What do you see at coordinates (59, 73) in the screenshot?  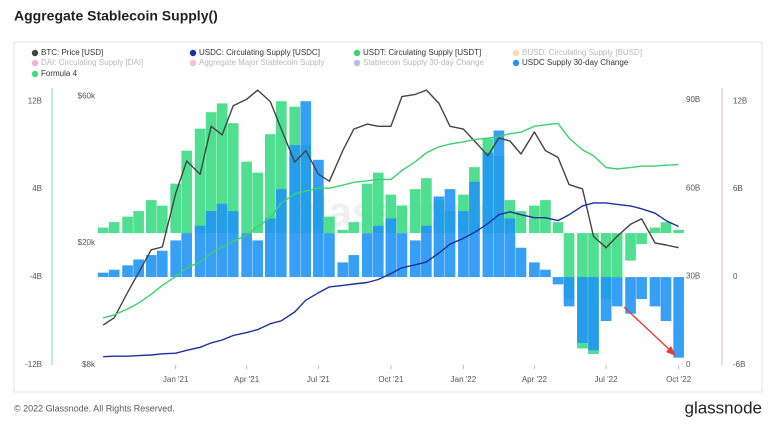 I see `legend-label: Formula 4` at bounding box center [59, 73].